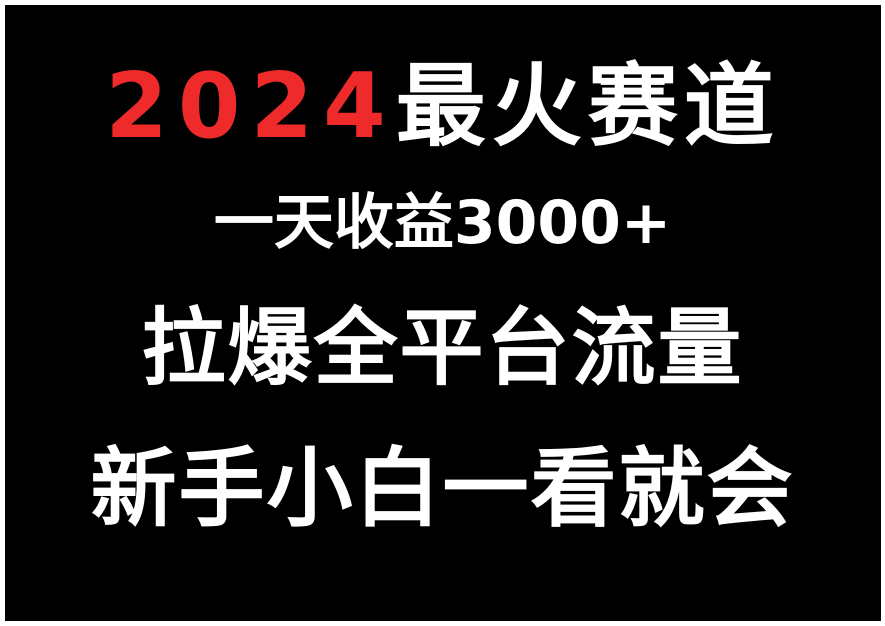 The width and height of the screenshot is (885, 626). I want to click on income-line: 一天收益3000+, so click(442, 223).